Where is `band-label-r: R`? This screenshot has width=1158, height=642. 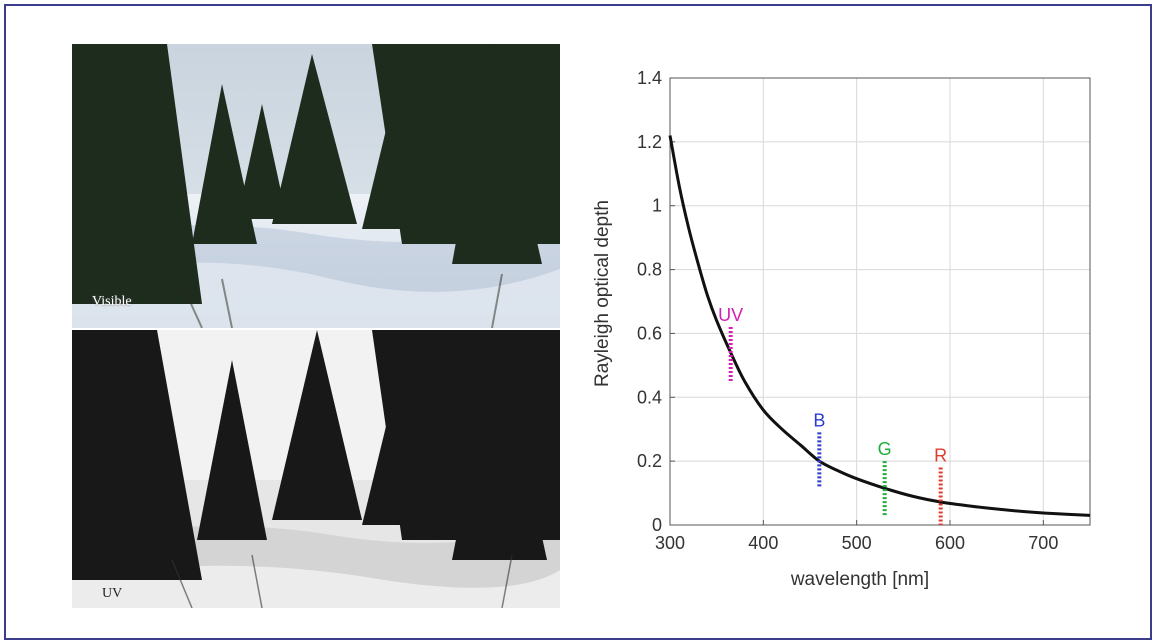 band-label-r: R is located at coordinates (940, 456).